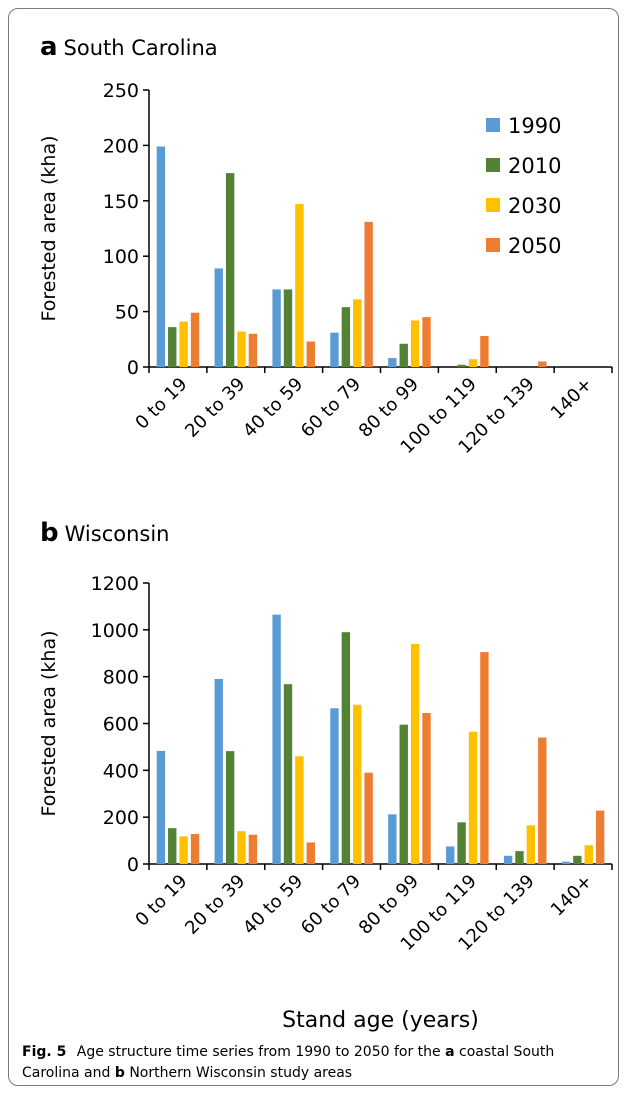  What do you see at coordinates (115, 631) in the screenshot?
I see `chart-b-y-tick-label: 1000` at bounding box center [115, 631].